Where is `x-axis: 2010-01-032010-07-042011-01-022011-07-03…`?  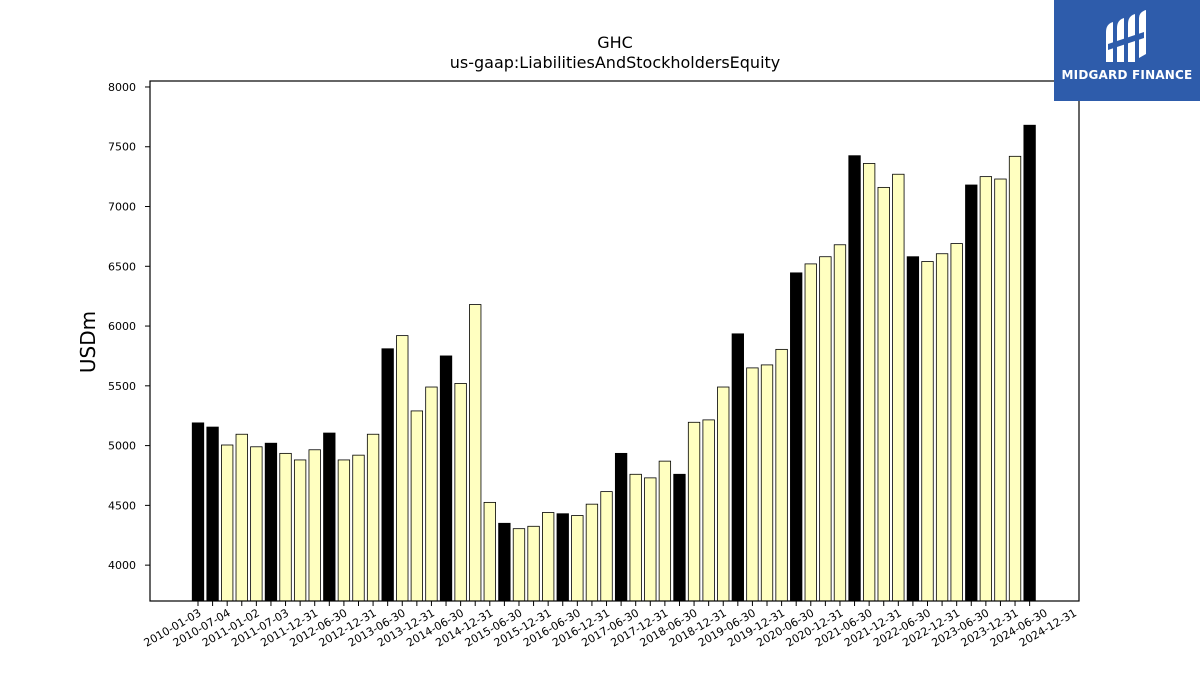
x-axis: 2010-01-032010-07-042011-01-022011-07-03… is located at coordinates (610, 625).